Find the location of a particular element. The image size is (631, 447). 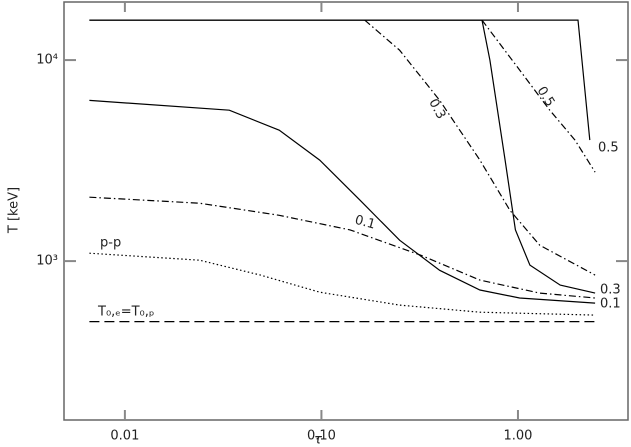

y-axis-label: T [keV] is located at coordinates (14, 210).